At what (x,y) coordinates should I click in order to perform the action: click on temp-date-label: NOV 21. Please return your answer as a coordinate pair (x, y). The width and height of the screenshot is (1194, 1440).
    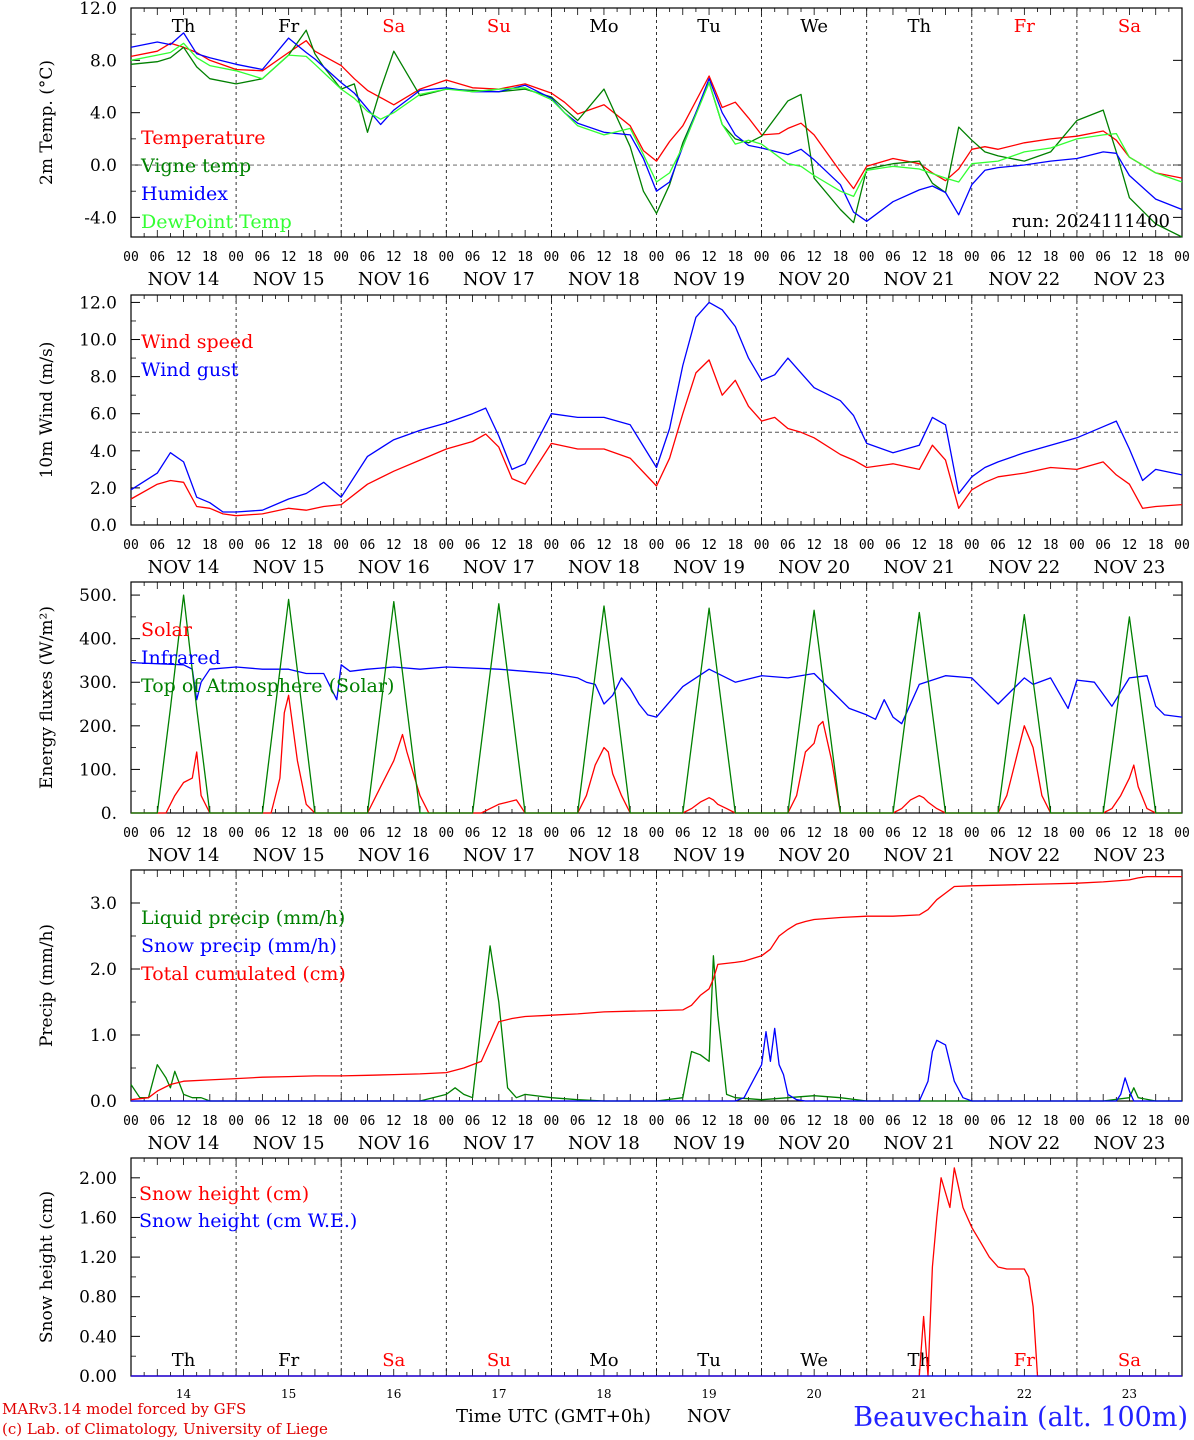
    Looking at the image, I should click on (919, 279).